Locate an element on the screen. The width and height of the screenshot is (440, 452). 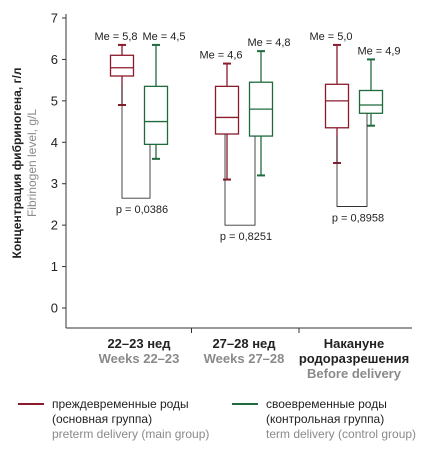
group-1-series-1-box is located at coordinates (122, 65).